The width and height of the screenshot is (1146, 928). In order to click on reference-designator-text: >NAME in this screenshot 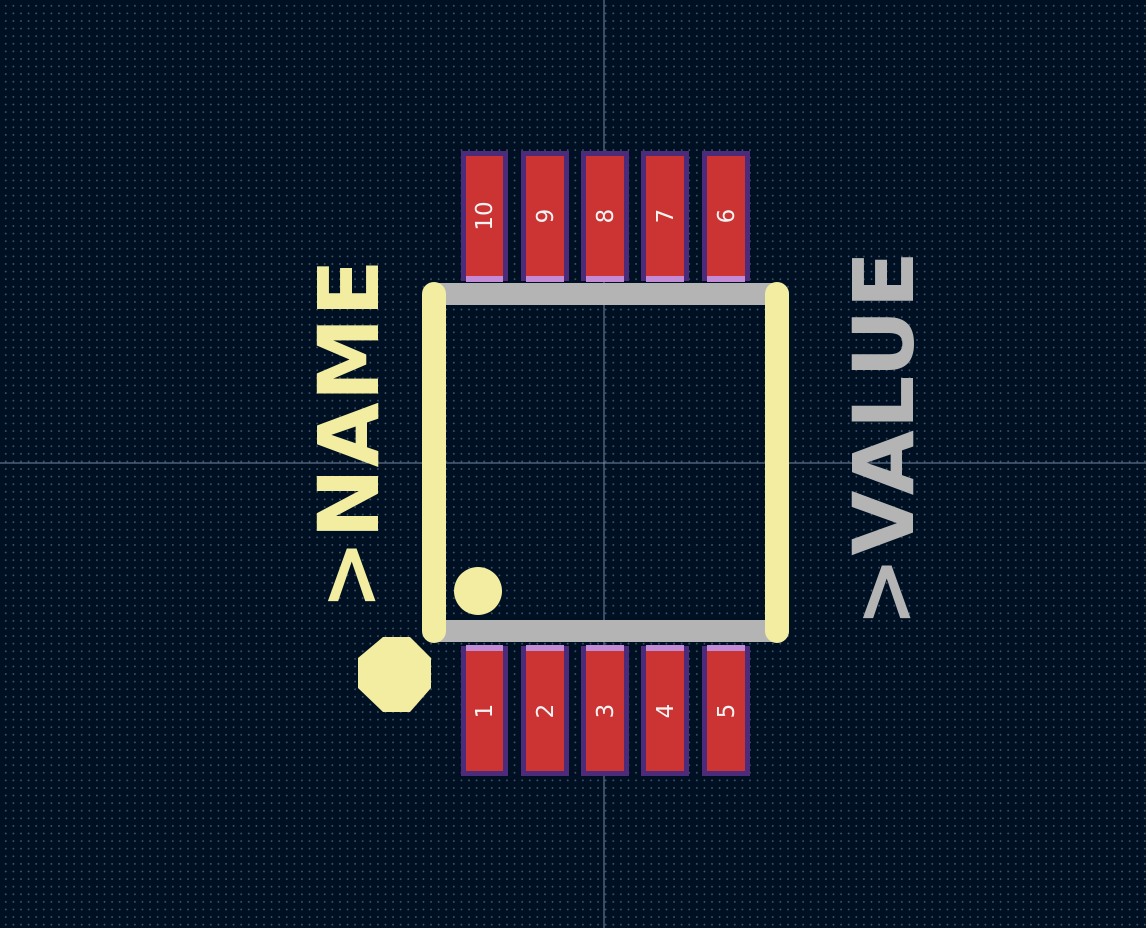, I will do `click(349, 434)`.